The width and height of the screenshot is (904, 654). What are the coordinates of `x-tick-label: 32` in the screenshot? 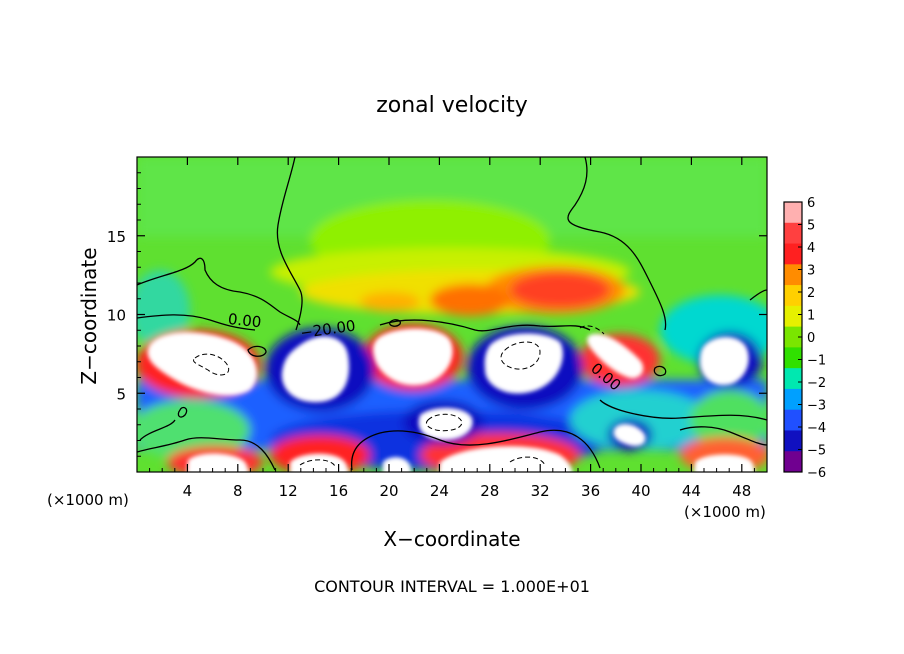 It's located at (540, 491).